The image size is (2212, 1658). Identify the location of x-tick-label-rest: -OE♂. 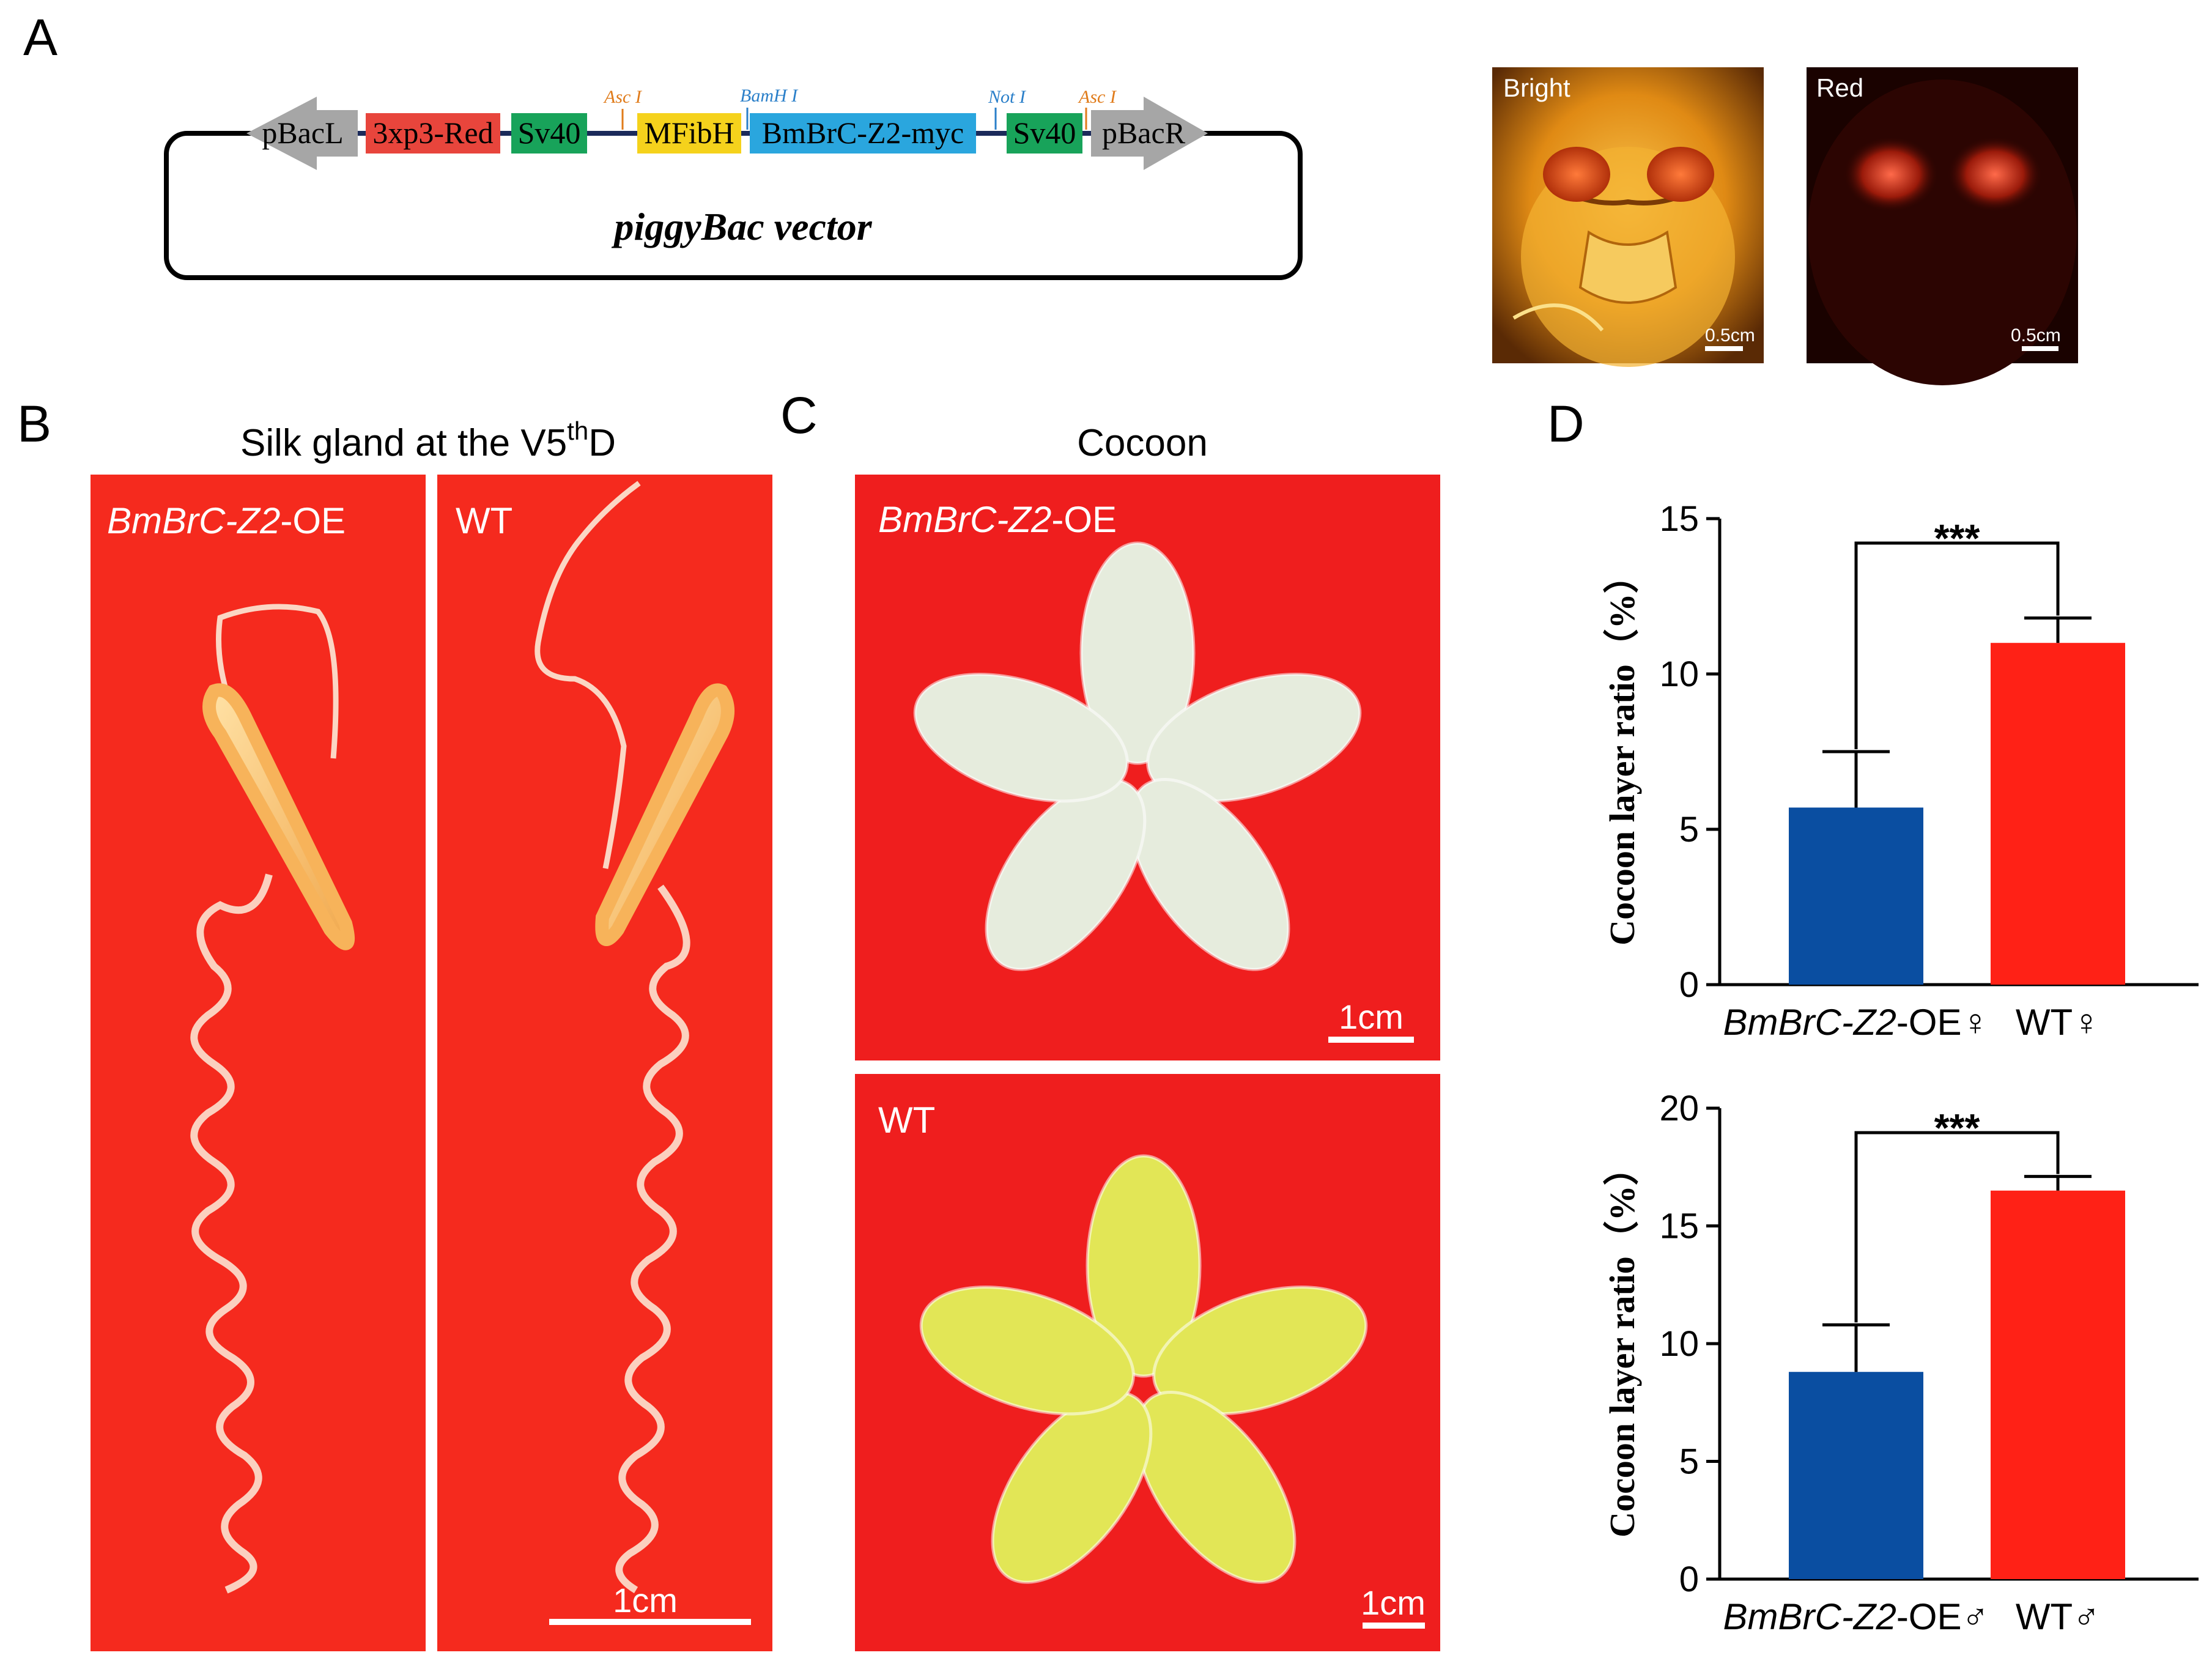
(1942, 1616).